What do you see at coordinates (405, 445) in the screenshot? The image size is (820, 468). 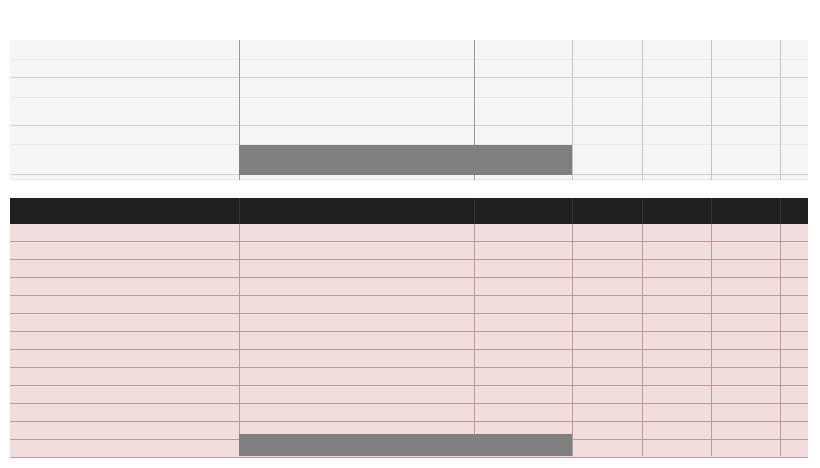 I see `lower-selection-bar` at bounding box center [405, 445].